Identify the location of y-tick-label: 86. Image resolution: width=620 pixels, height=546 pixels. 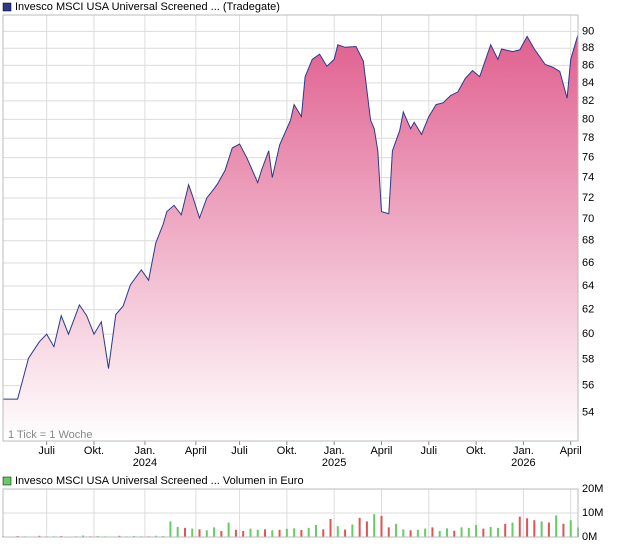
(588, 65).